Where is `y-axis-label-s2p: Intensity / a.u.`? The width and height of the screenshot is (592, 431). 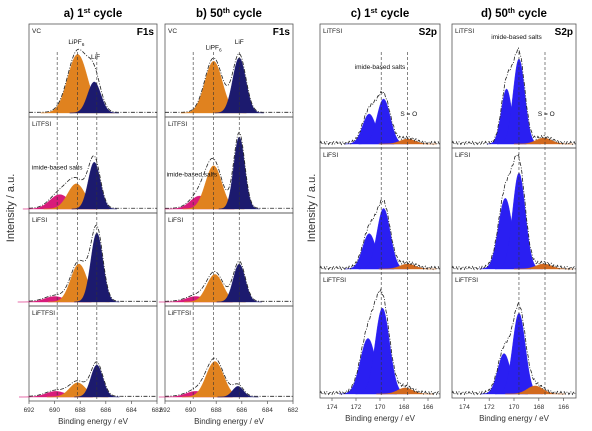 y-axis-label-s2p: Intensity / a.u. is located at coordinates (312, 208).